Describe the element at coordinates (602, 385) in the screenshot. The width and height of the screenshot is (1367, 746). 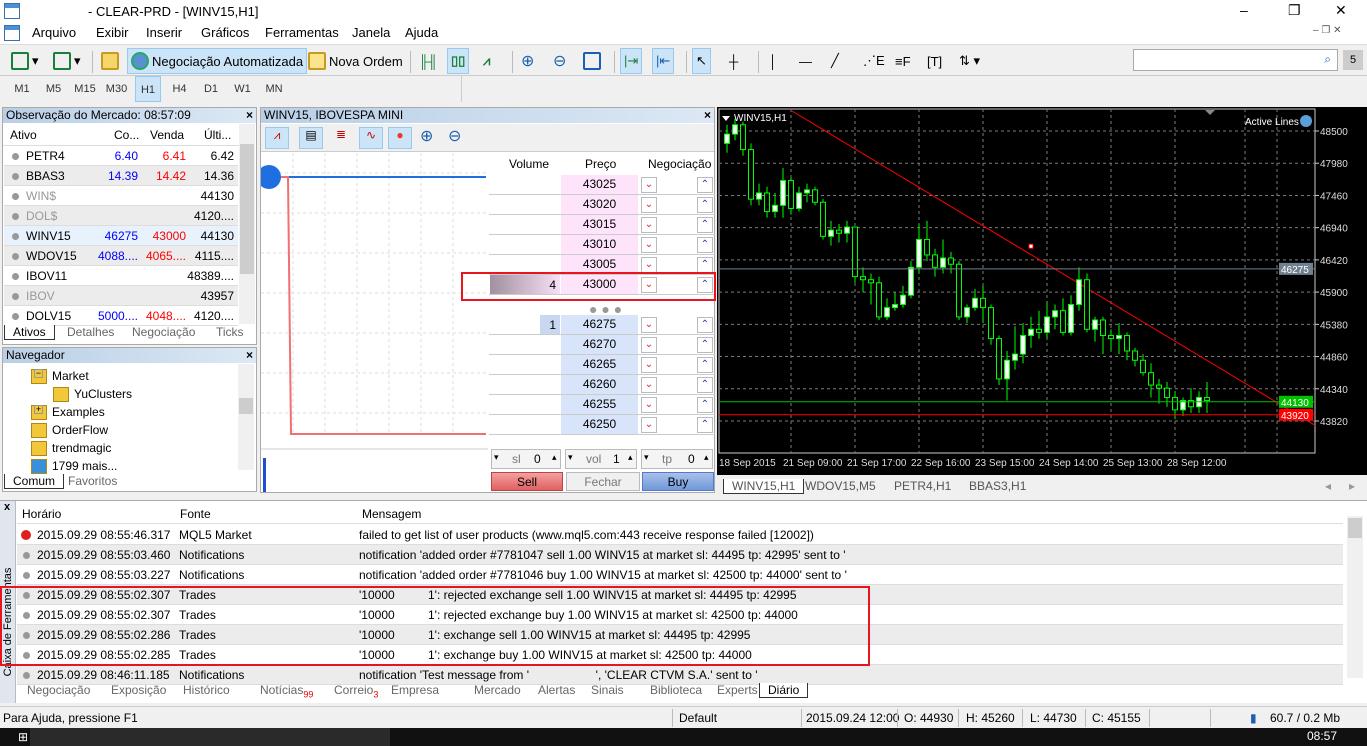
I see `dom-level-row: 46260 ⌄ ⌃` at that location.